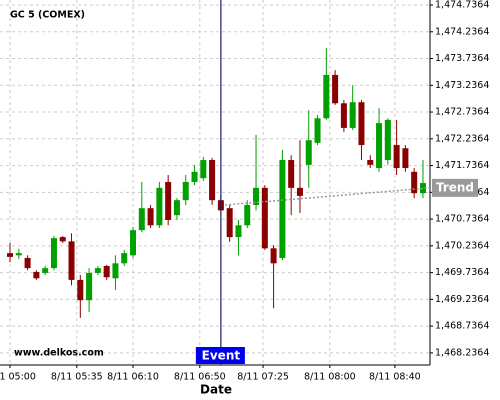 Image resolution: width=500 pixels, height=400 pixels. I want to click on x-tick-label: 8/11 08:40, so click(395, 377).